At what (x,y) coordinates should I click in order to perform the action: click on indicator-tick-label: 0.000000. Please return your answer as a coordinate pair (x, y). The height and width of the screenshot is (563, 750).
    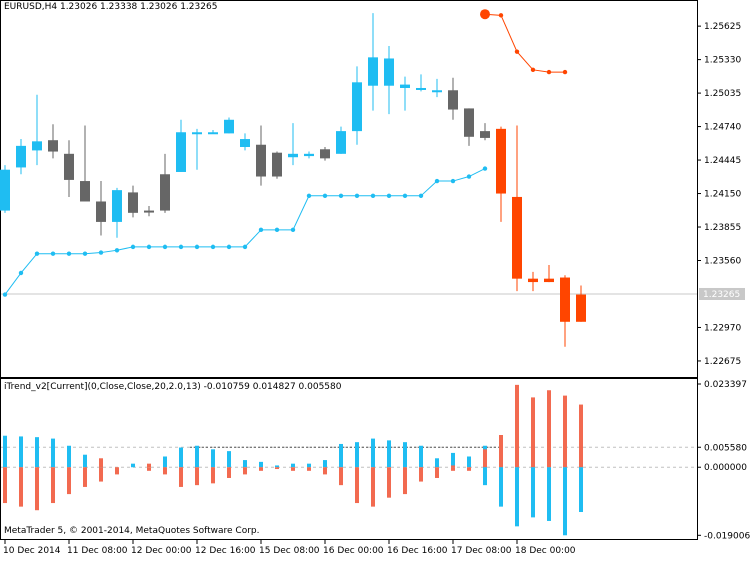
    Looking at the image, I should click on (725, 468).